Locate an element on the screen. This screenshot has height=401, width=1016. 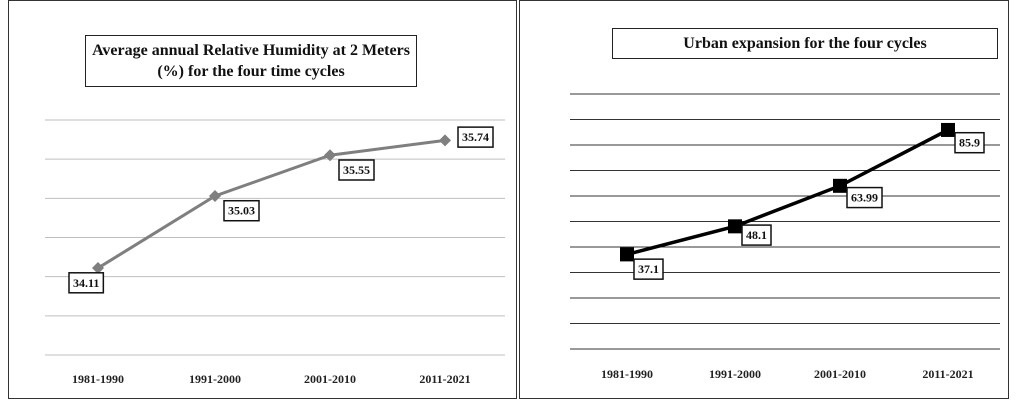
data-label-text: 35.74 is located at coordinates (475, 137).